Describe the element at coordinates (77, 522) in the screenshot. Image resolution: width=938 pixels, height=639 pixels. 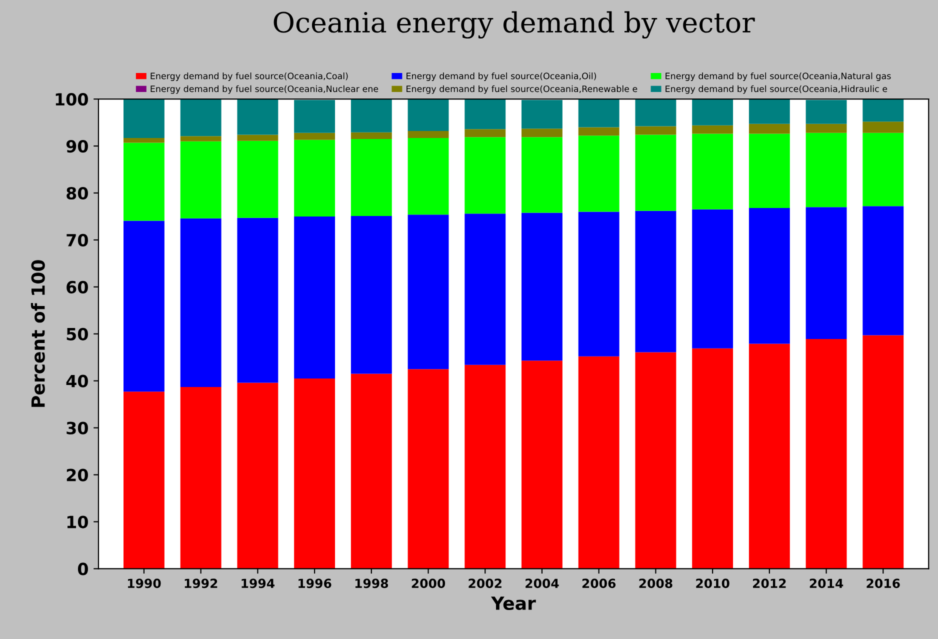
I see `y-tick-label: 10` at that location.